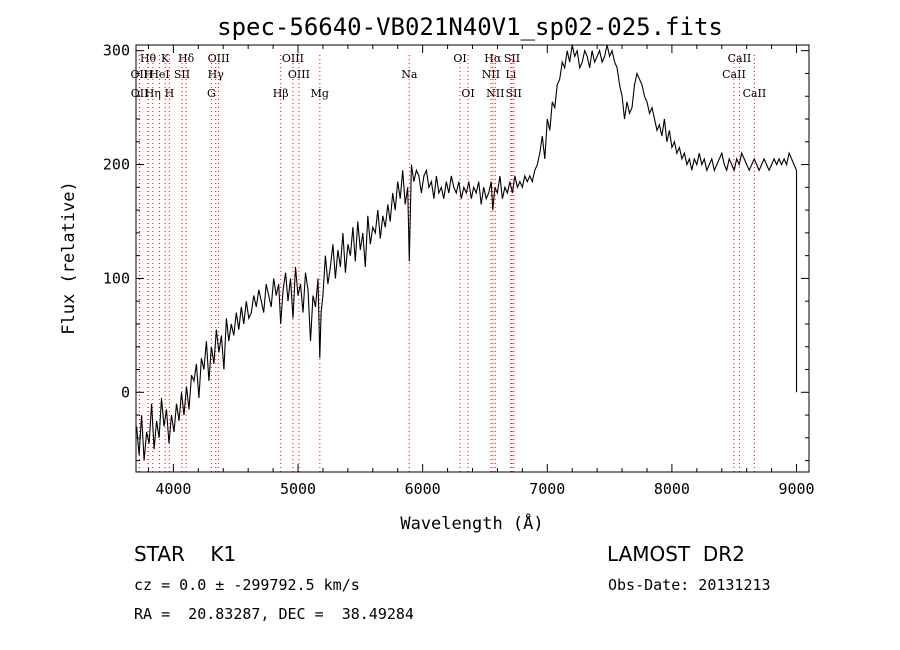 This screenshot has width=900, height=650. What do you see at coordinates (495, 93) in the screenshot?
I see `line-marker-label-26: NII` at bounding box center [495, 93].